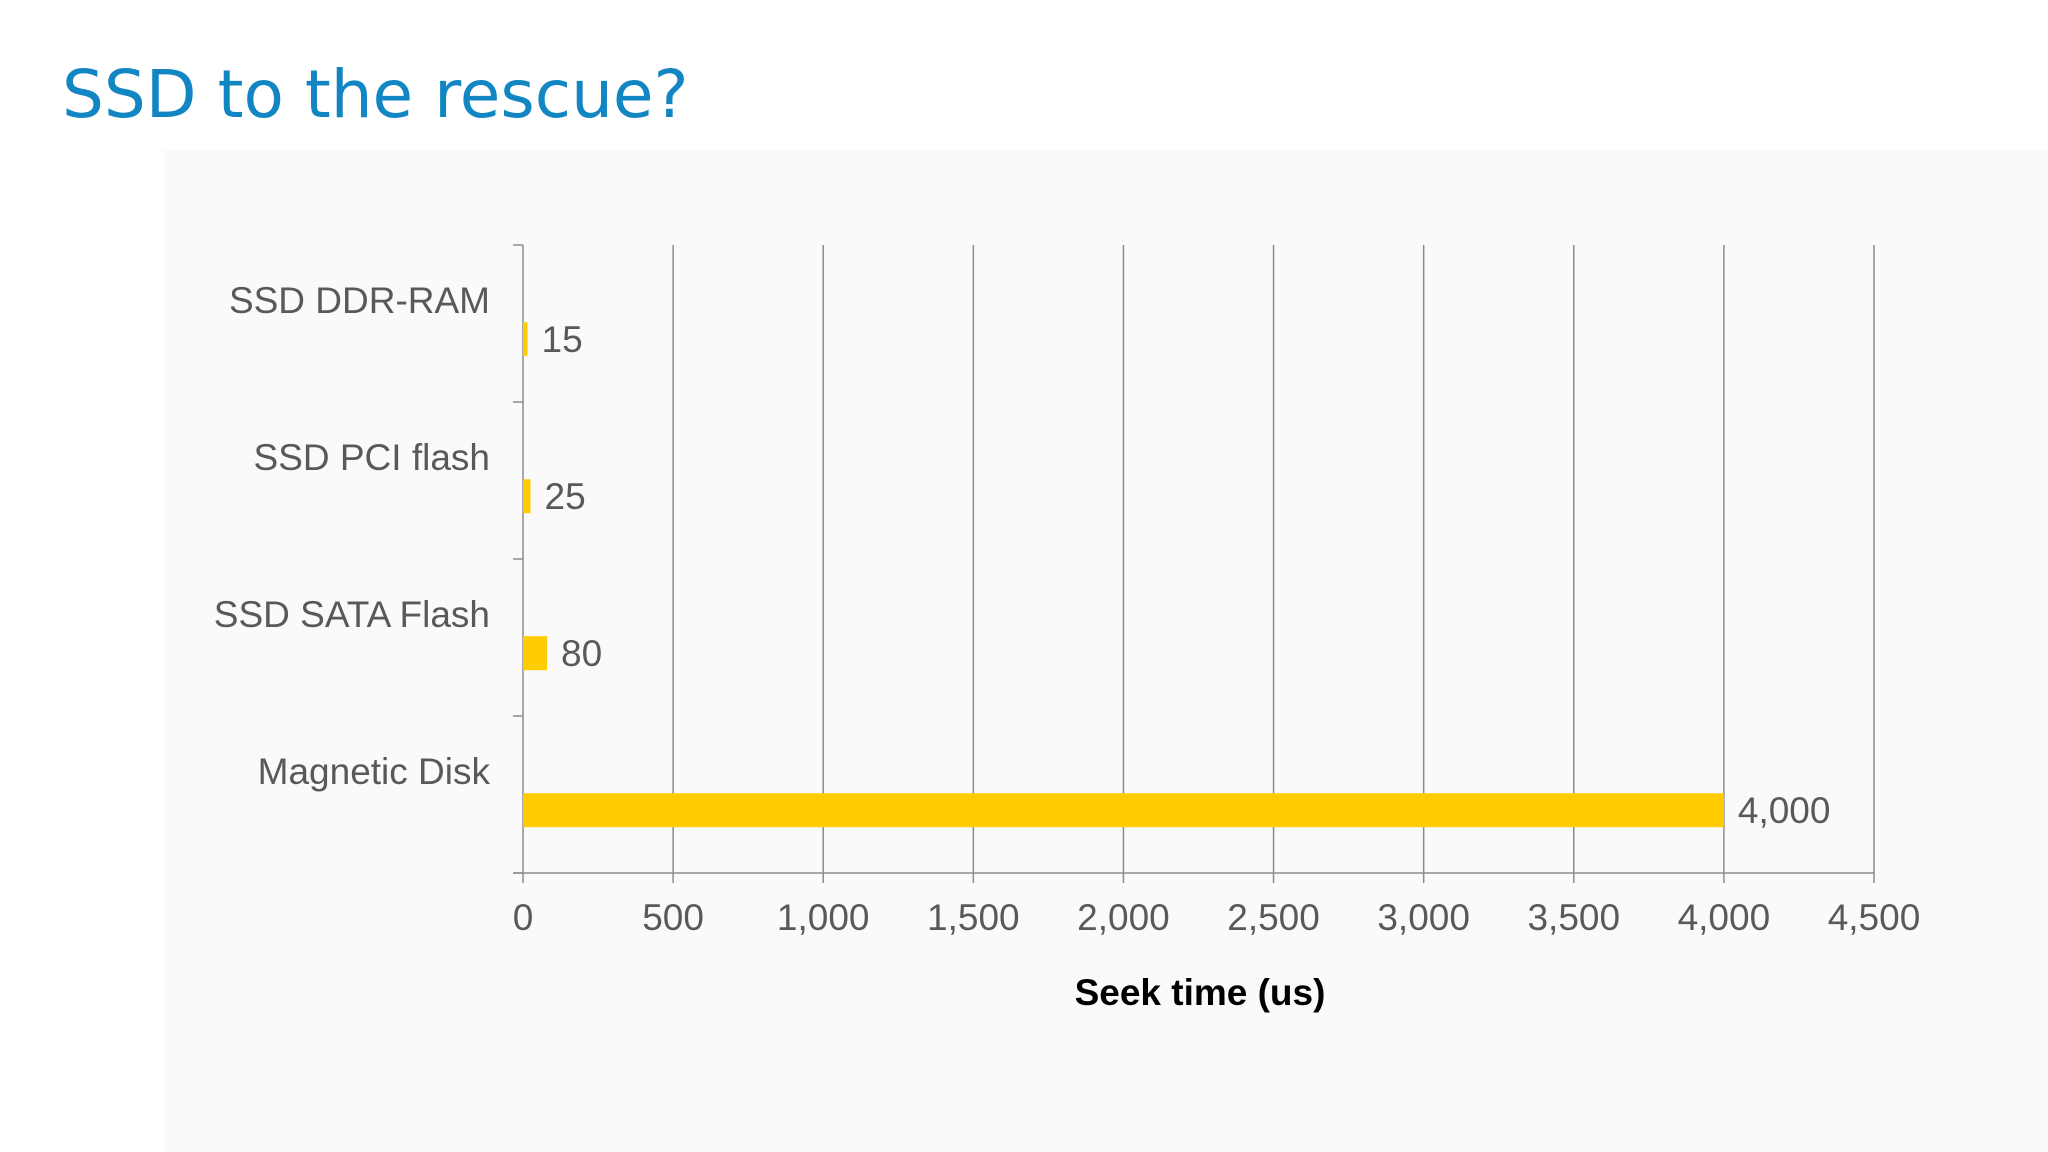 This screenshot has width=2048, height=1152. What do you see at coordinates (565, 496) in the screenshot?
I see `data-label: 25` at bounding box center [565, 496].